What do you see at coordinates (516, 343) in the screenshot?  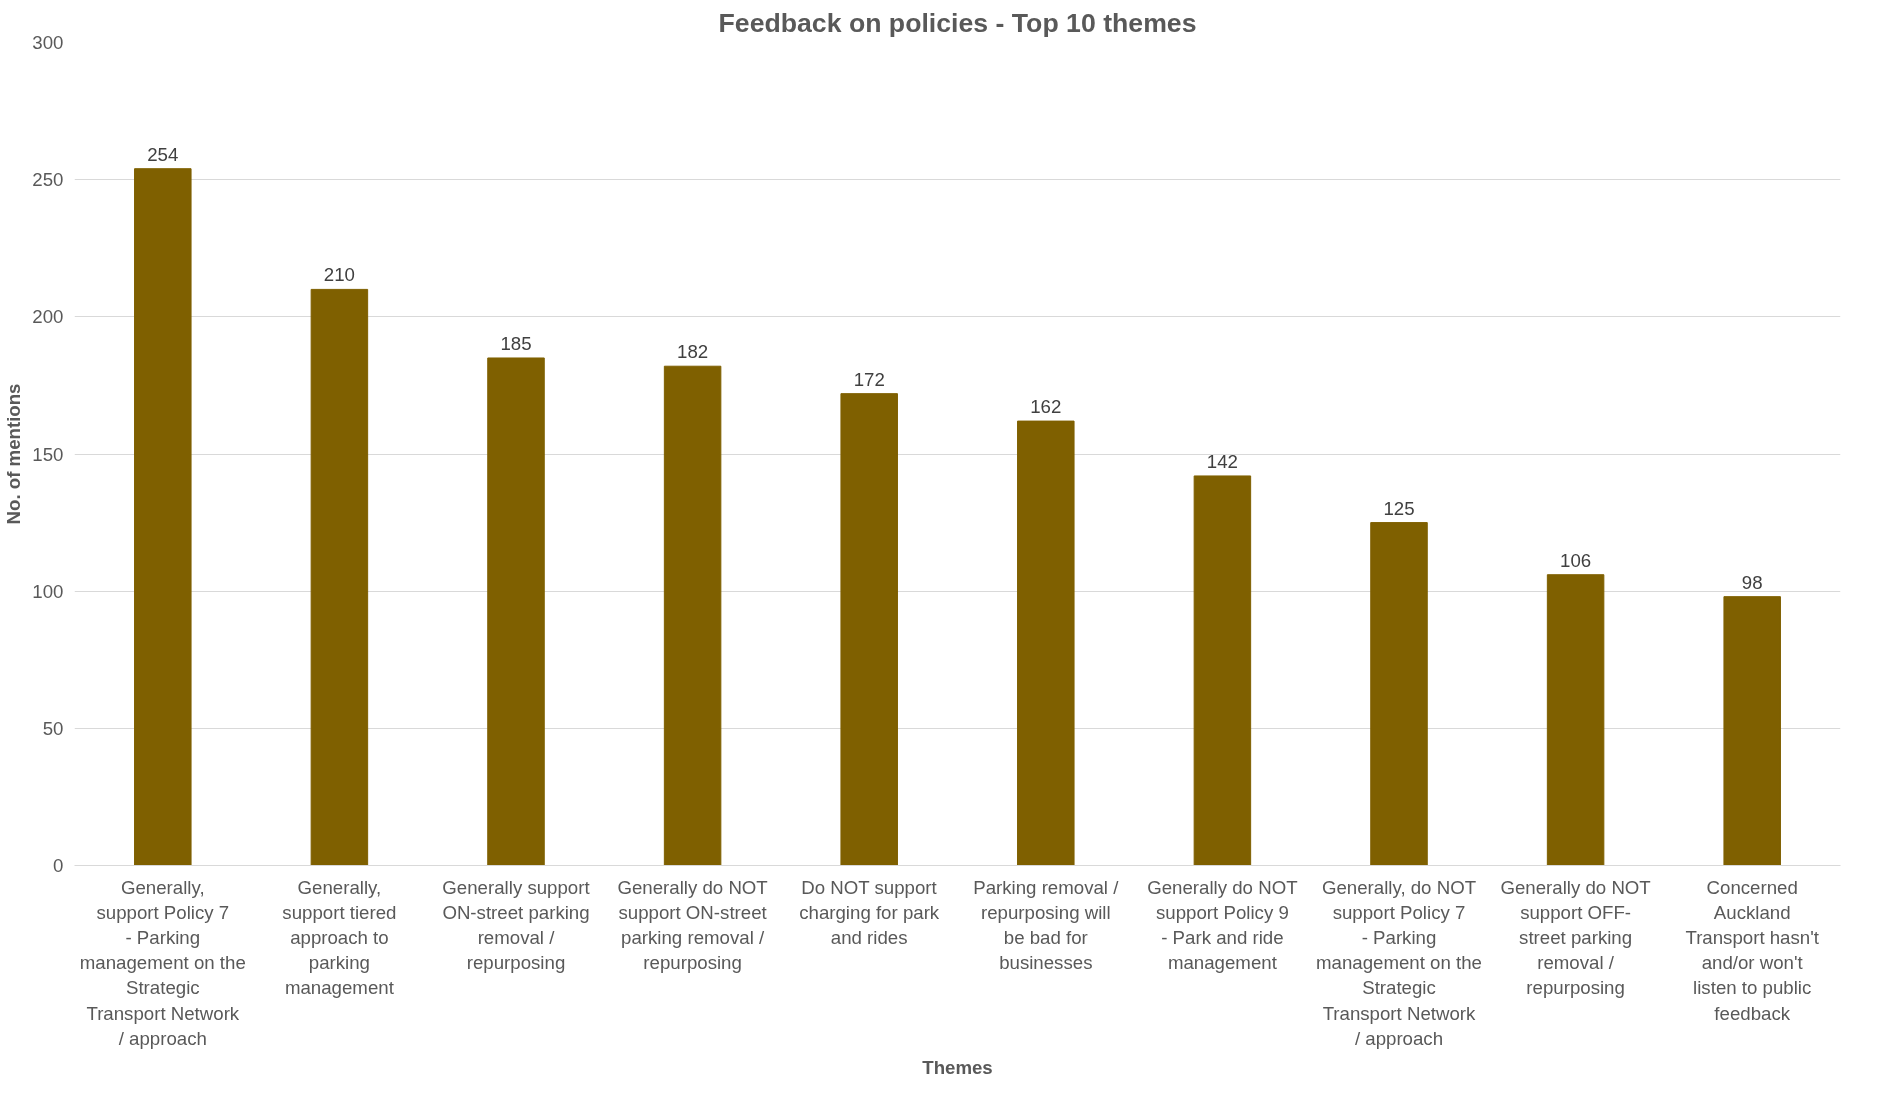 I see `data-label: 185` at bounding box center [516, 343].